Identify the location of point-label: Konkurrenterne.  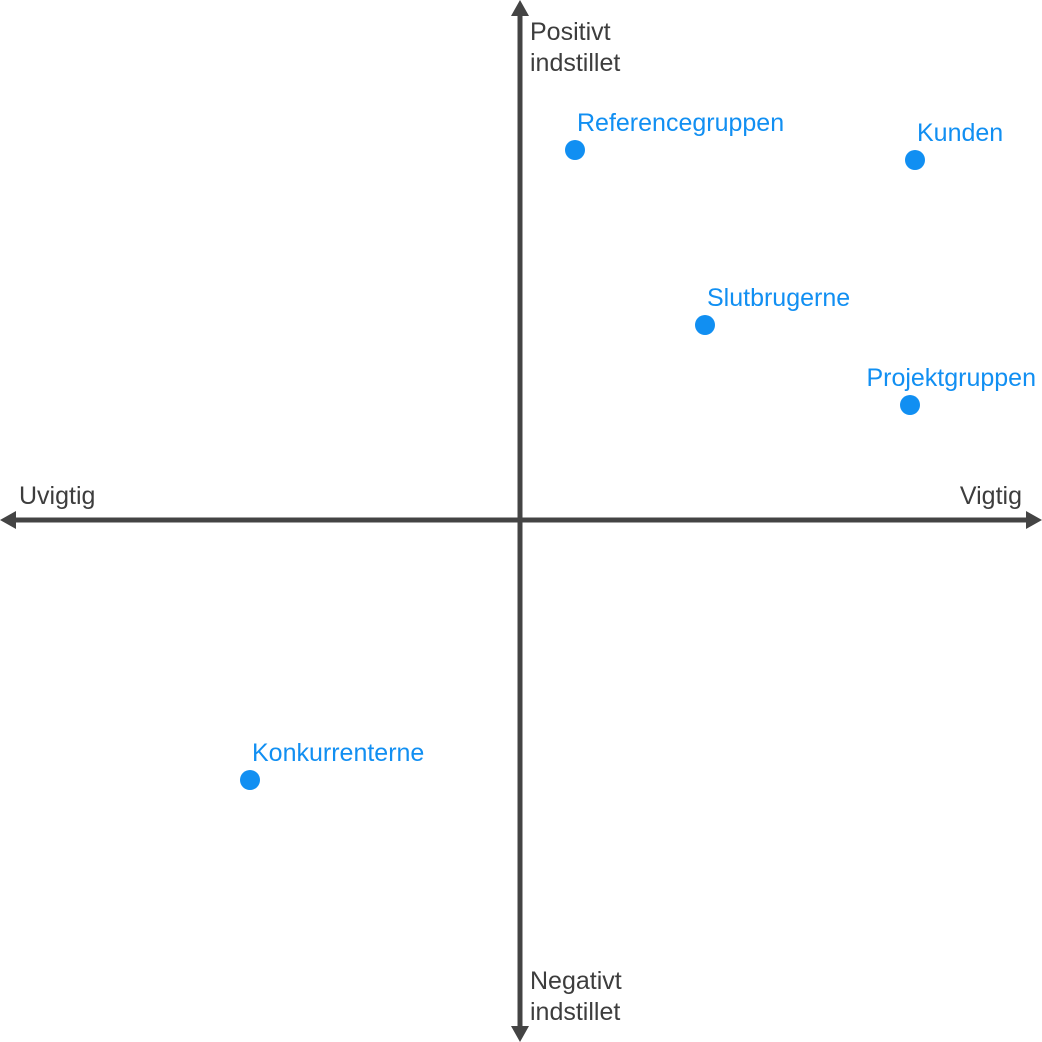
(338, 753).